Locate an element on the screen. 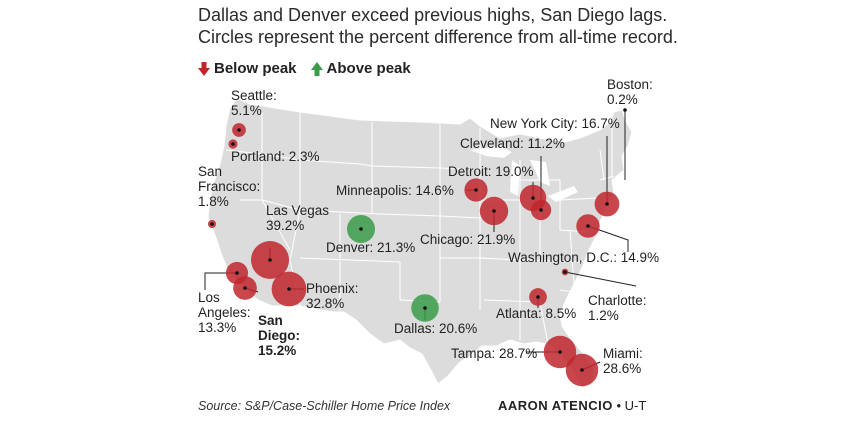 The height and width of the screenshot is (424, 848). label-line-atlanta: Atlanta: 8.5% is located at coordinates (536, 313).